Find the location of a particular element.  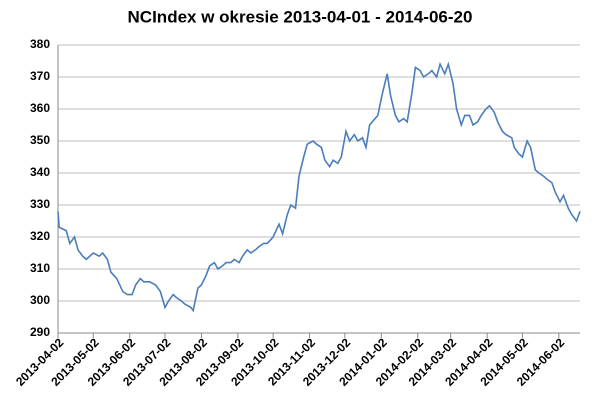

y-tick-label: 320 is located at coordinates (40, 236).